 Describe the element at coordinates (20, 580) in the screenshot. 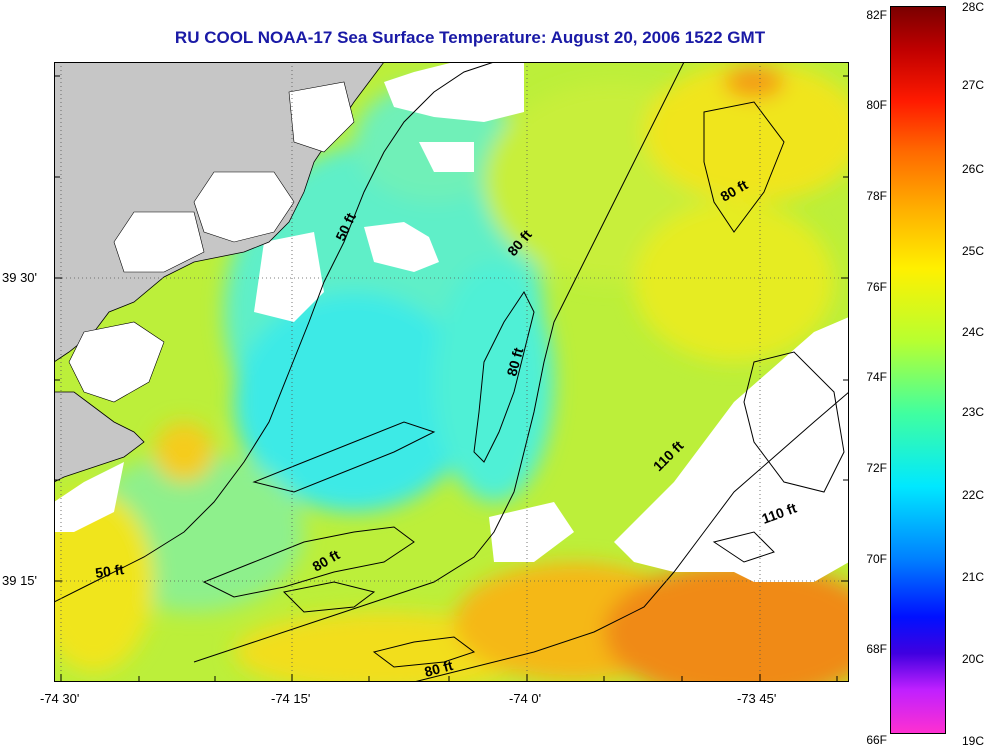

I see `lat-tick-label: 39 15'` at that location.